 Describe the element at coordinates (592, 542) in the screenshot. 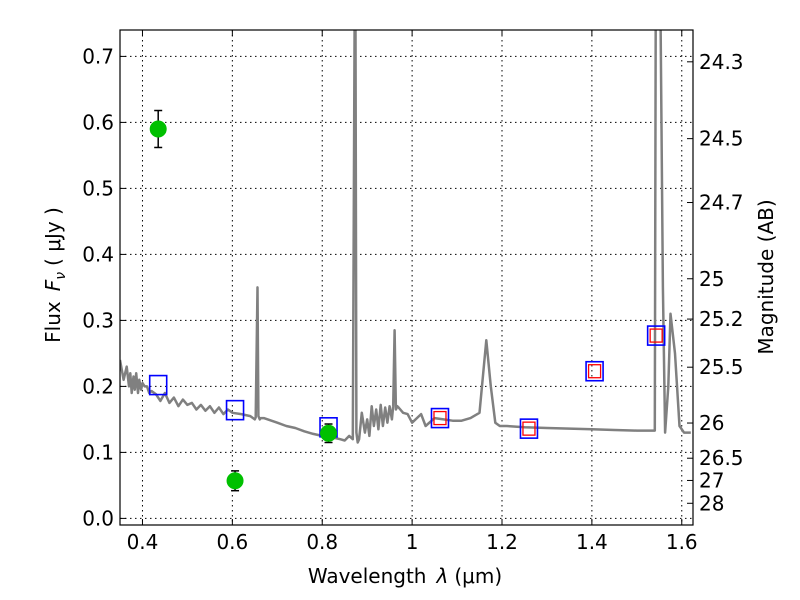

I see `x-tick-label: 1.4` at that location.